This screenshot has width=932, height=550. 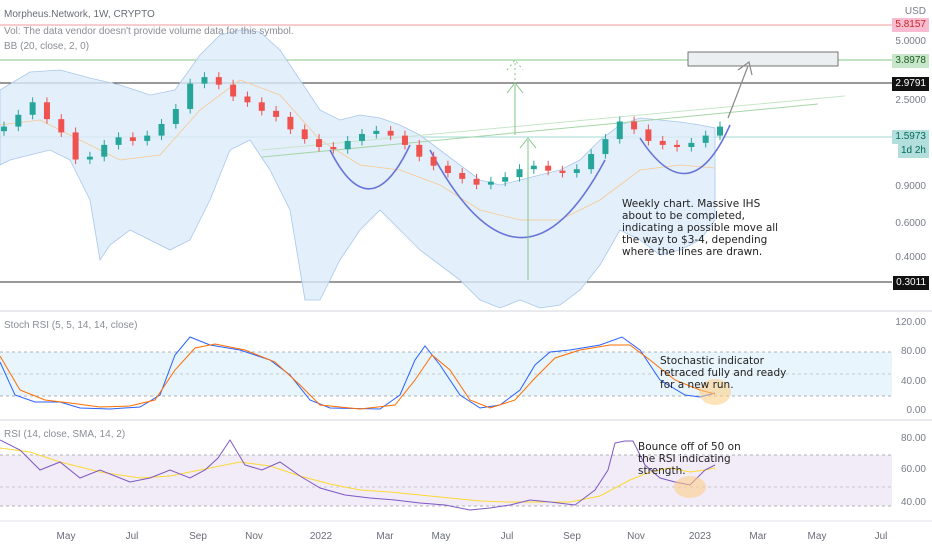 I want to click on price-label-25: 2.5000, so click(x=910, y=100).